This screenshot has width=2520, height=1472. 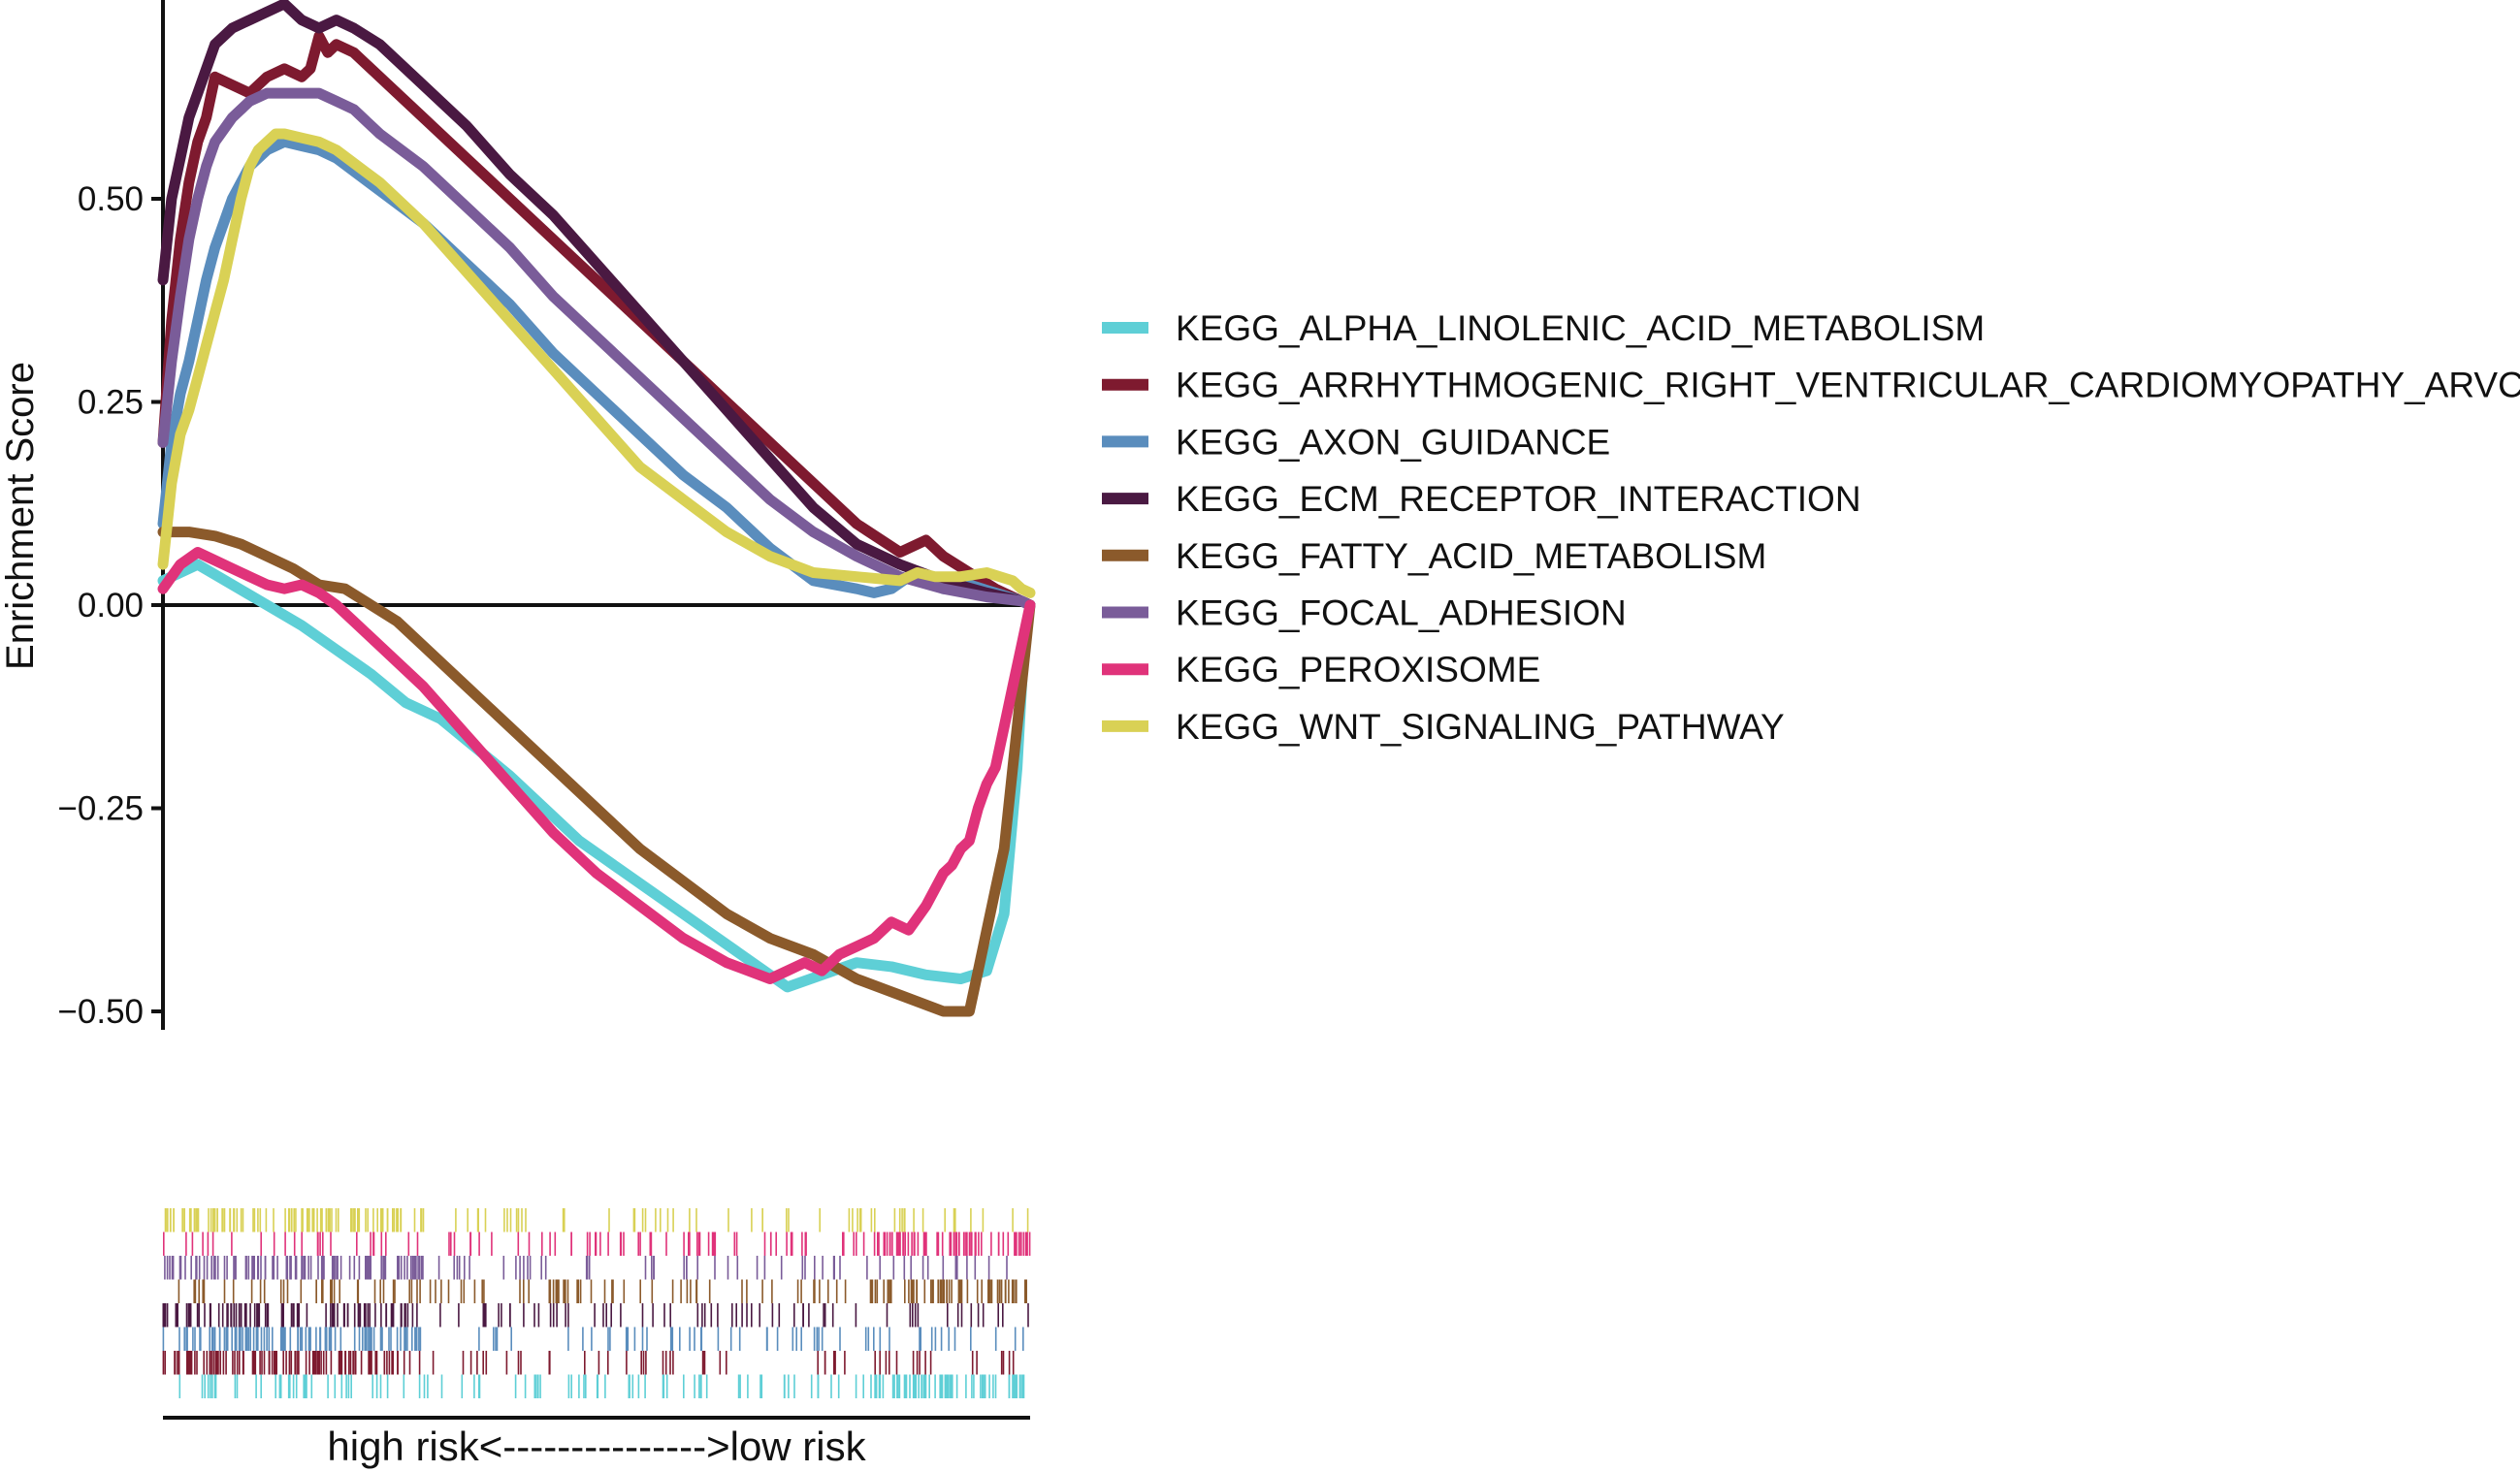 I want to click on y-tick-label: −0.25, so click(x=100, y=809).